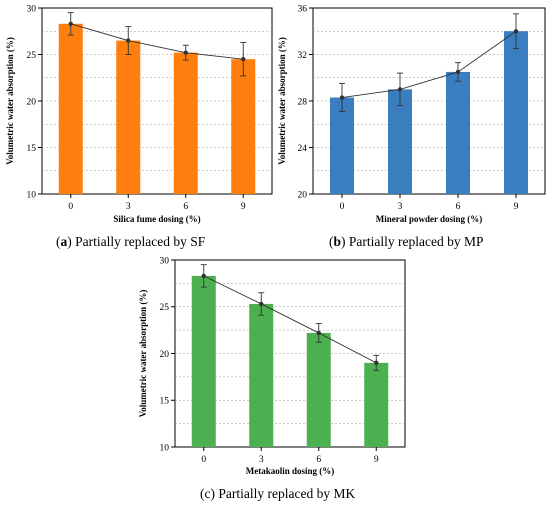 The width and height of the screenshot is (550, 508). I want to click on y-tick-label: 24, so click(303, 149).